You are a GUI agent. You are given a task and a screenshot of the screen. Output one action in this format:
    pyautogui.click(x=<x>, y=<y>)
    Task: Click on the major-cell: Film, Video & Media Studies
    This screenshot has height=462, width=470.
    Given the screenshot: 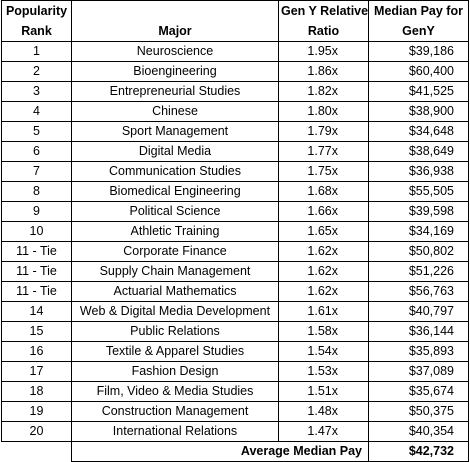 What is the action you would take?
    pyautogui.click(x=175, y=391)
    